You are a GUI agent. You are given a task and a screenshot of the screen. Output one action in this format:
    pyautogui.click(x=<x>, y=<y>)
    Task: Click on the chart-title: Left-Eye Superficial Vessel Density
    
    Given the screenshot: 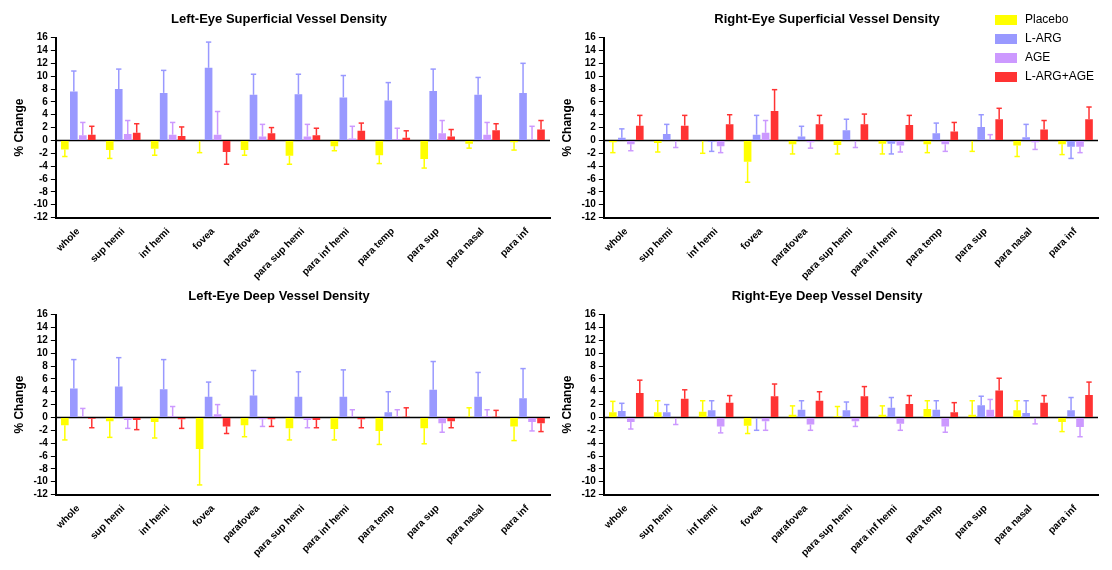 What is the action you would take?
    pyautogui.click(x=279, y=19)
    